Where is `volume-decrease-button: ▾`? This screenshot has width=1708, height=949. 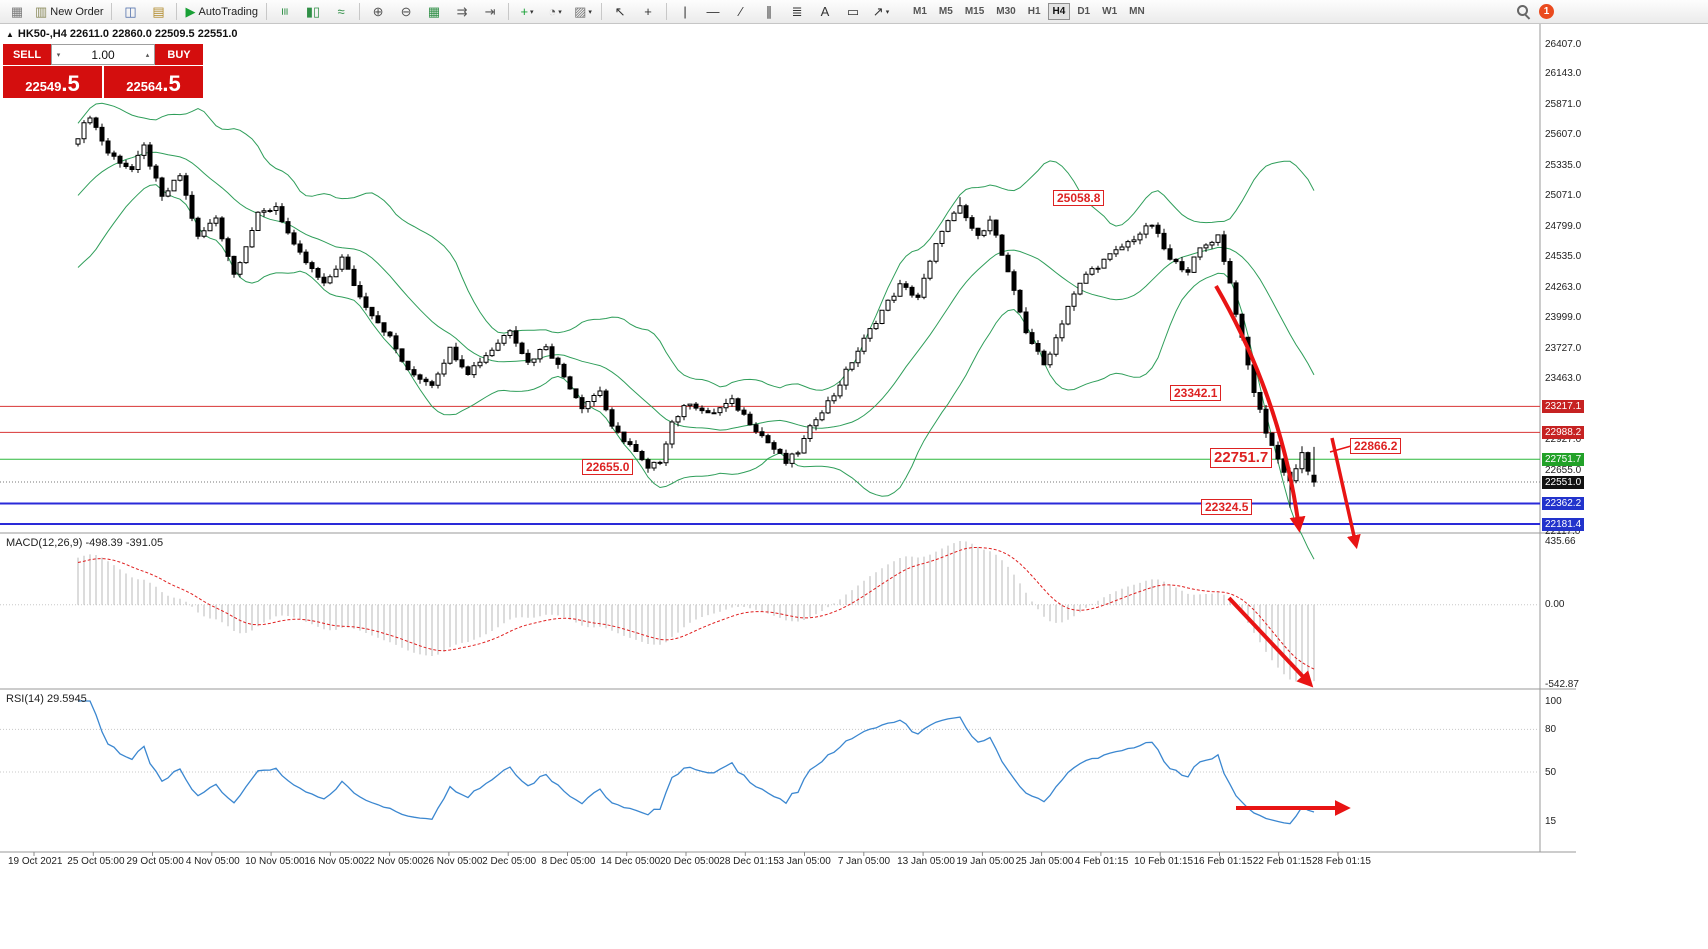
volume-decrease-button: ▾ is located at coordinates (58, 55).